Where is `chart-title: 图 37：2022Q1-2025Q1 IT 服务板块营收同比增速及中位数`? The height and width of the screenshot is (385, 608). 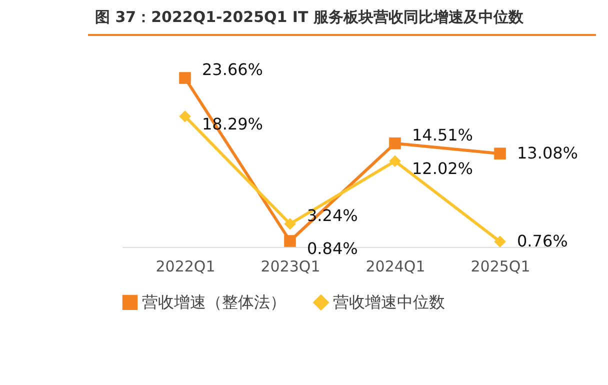 chart-title: 图 37：2022Q1-2025Q1 IT 服务板块营收同比增速及中位数 is located at coordinates (309, 17).